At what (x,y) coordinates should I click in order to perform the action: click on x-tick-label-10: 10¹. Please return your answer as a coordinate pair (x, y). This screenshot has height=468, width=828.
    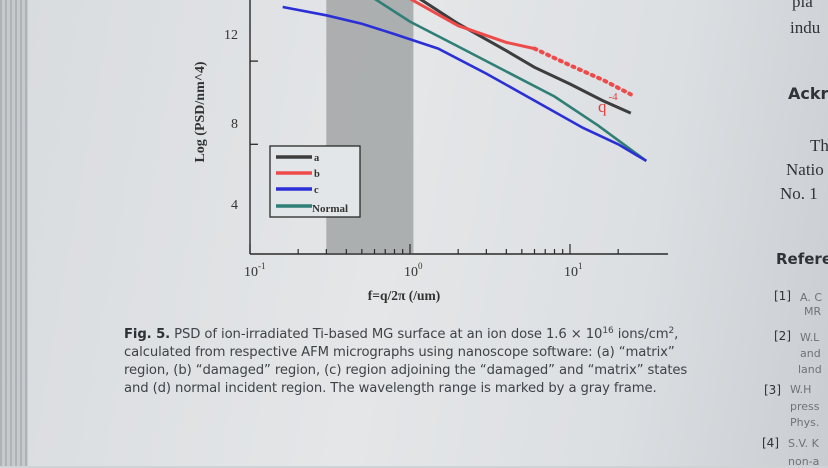
    Looking at the image, I should click on (573, 270).